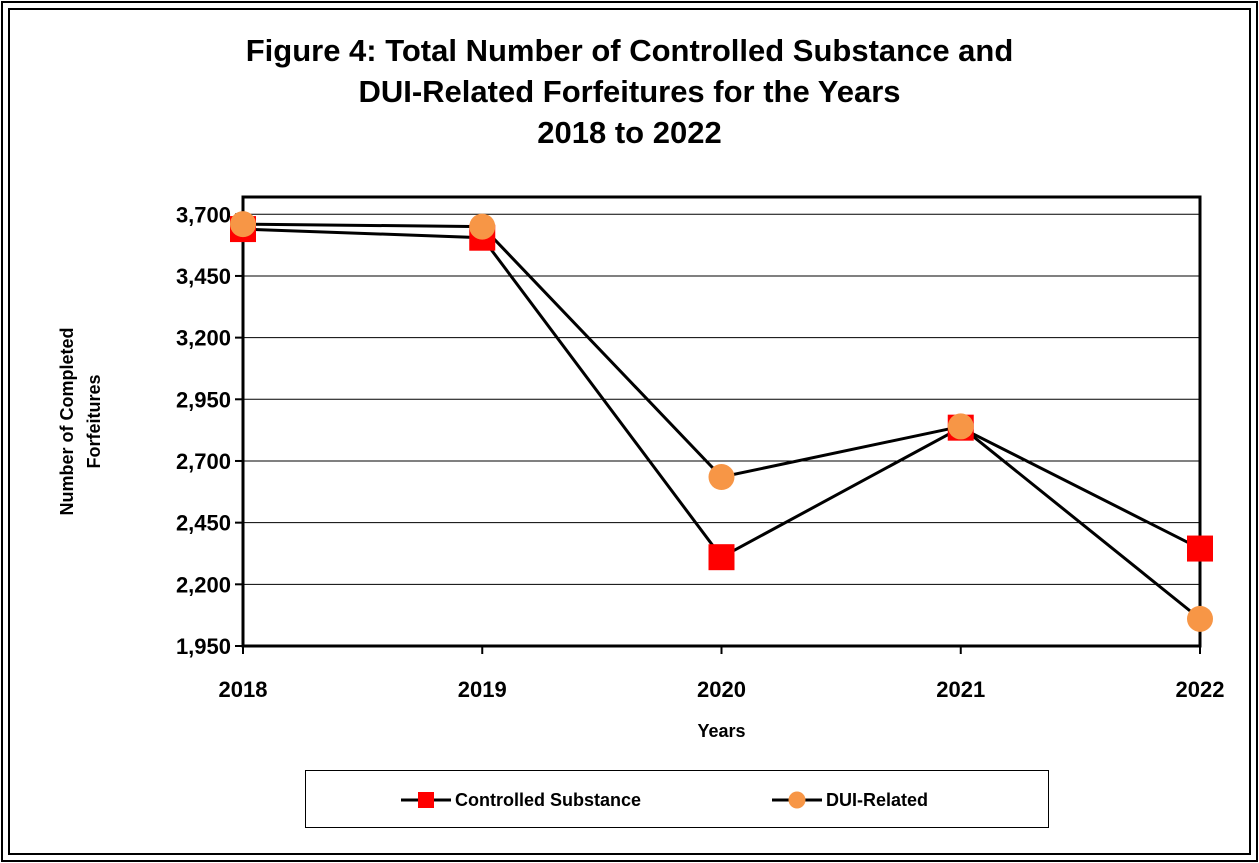 This screenshot has height=863, width=1259. I want to click on chart-title-line: DUI-Related Forfeitures for the Years, so click(629, 91).